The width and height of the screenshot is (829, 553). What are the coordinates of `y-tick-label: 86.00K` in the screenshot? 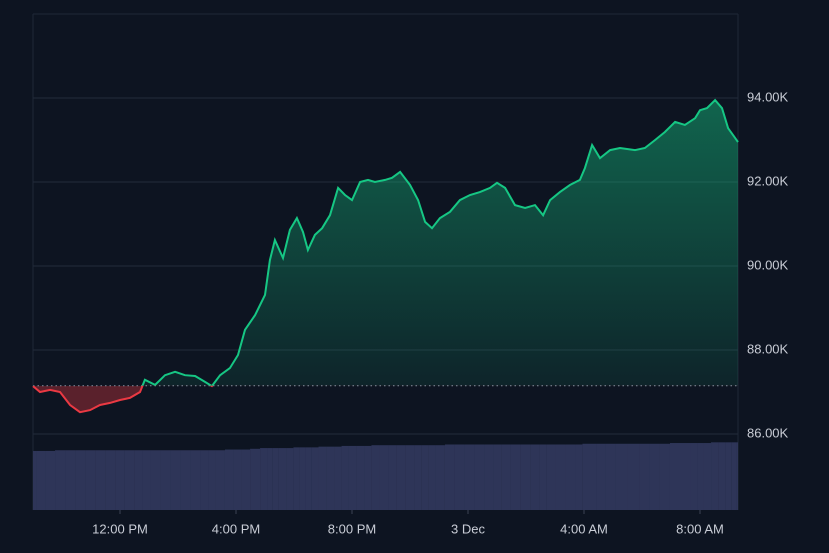 It's located at (768, 432).